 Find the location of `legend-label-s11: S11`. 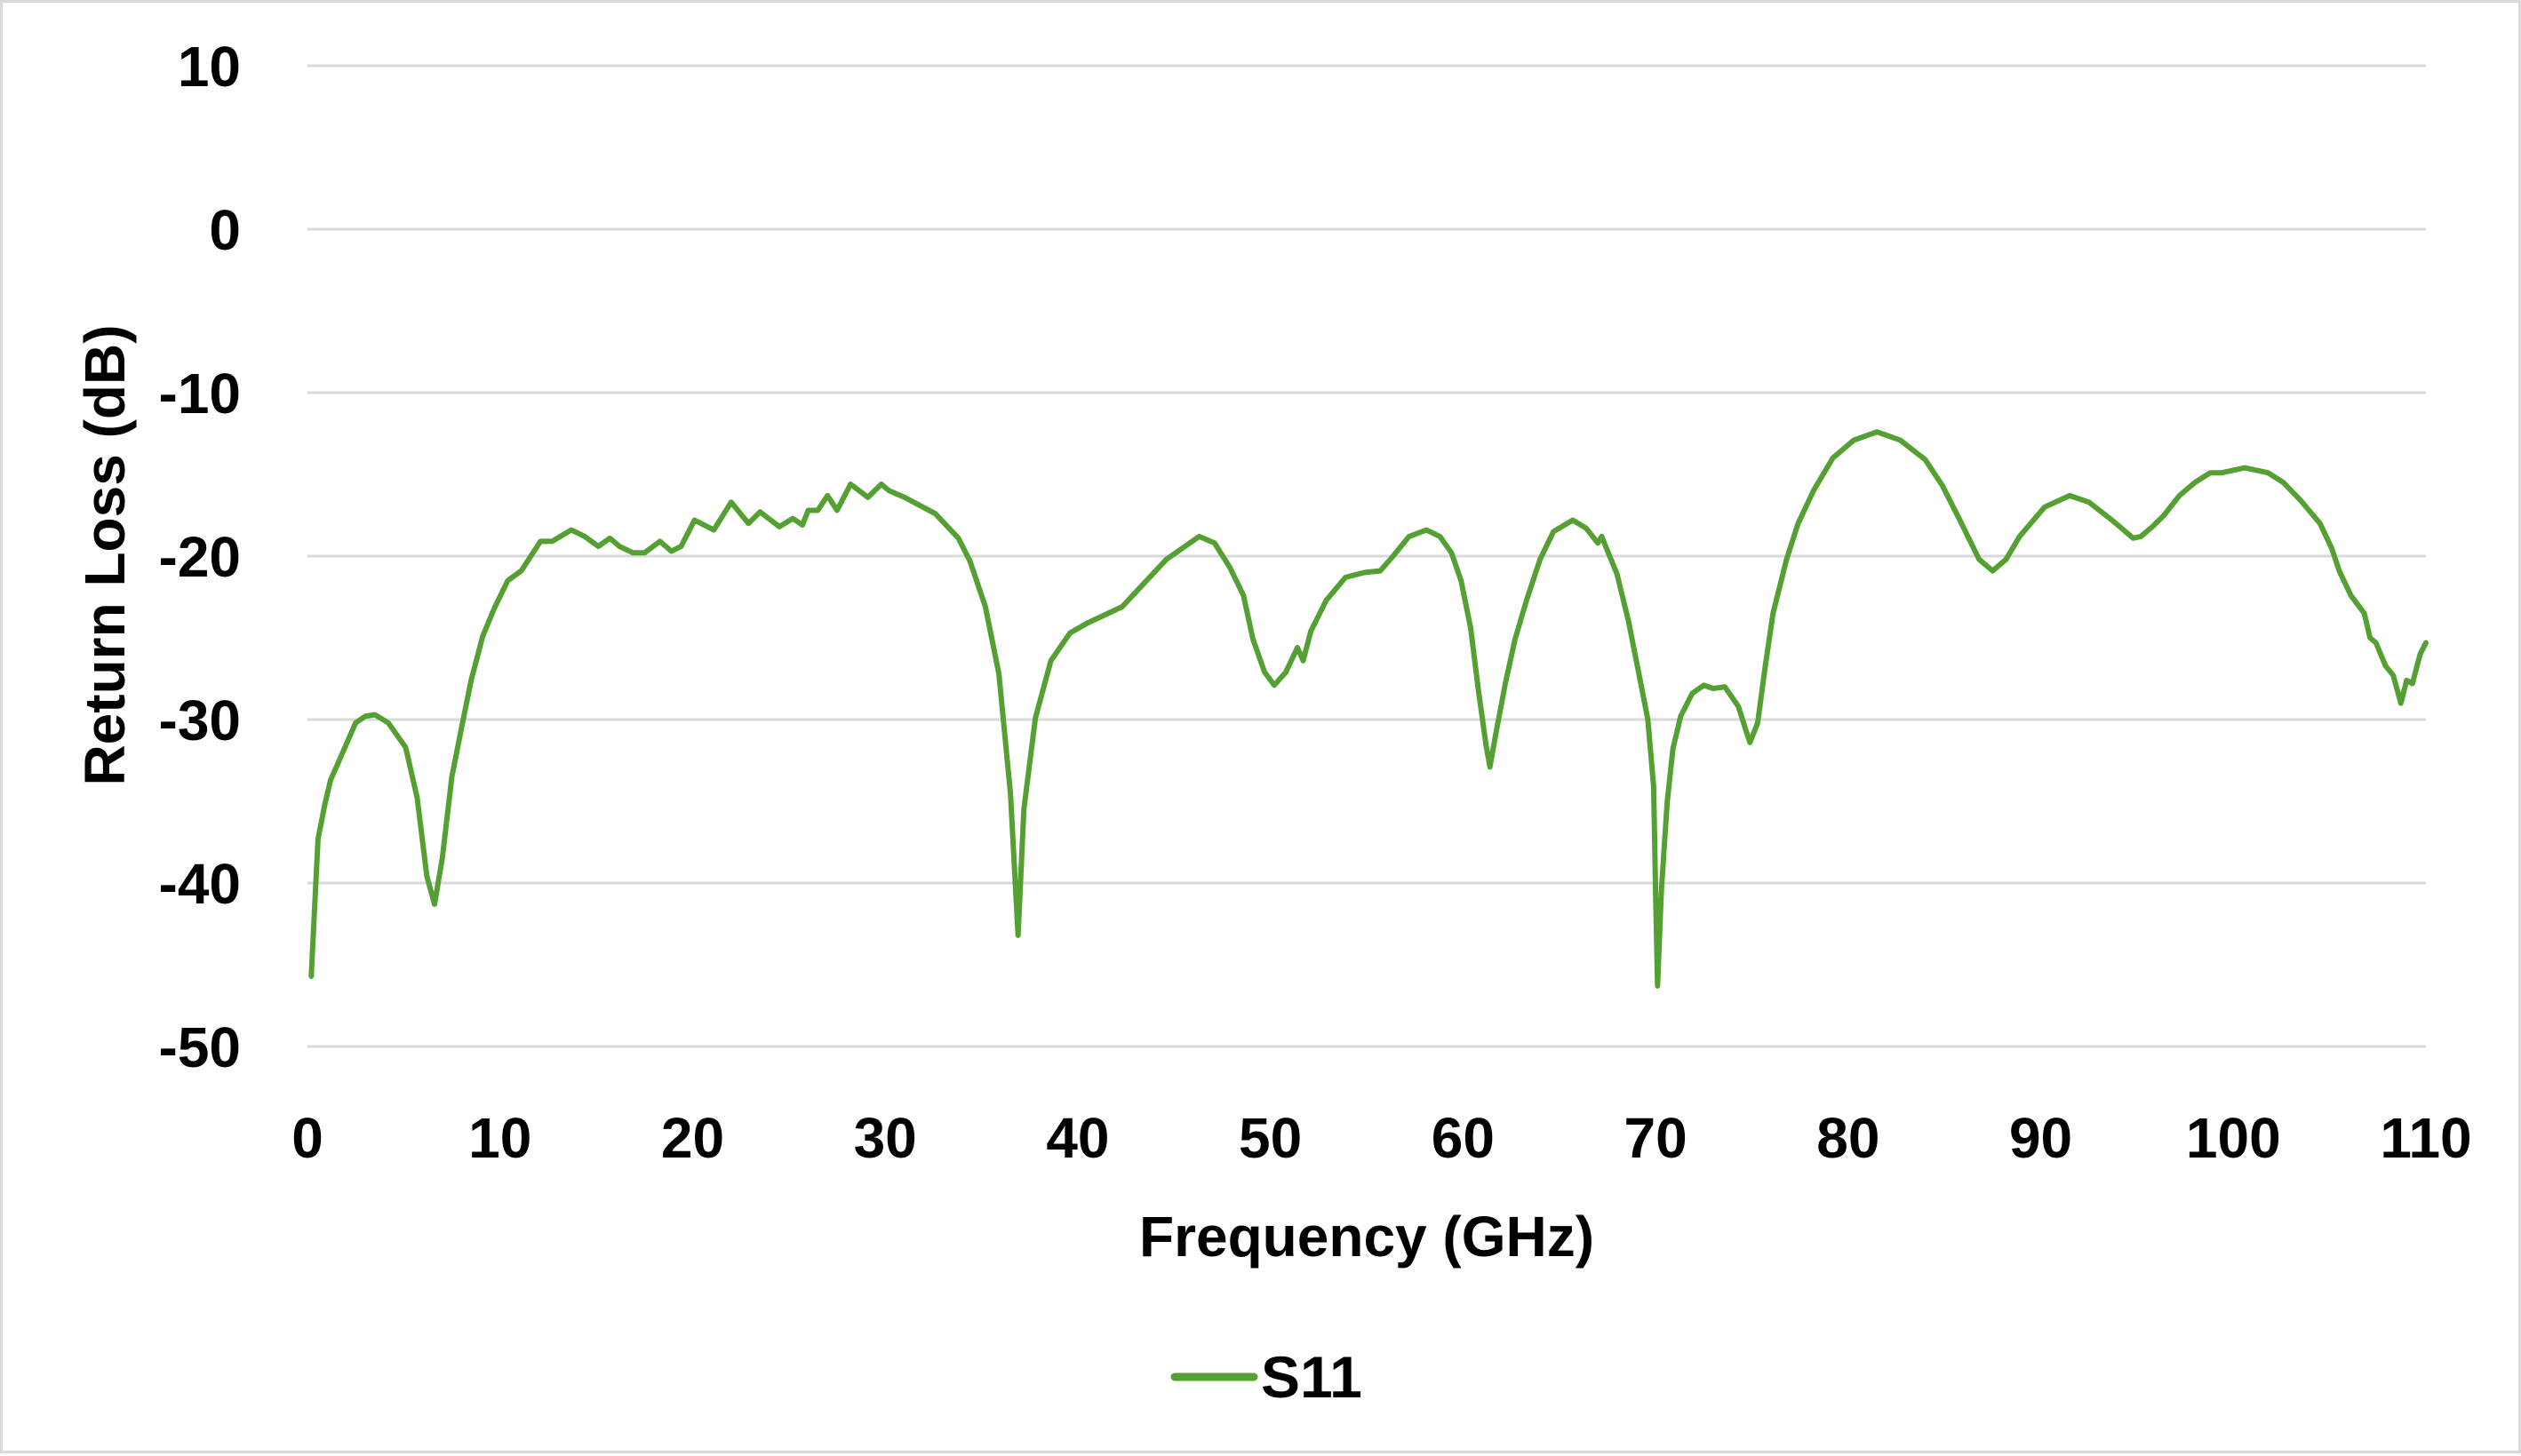

legend-label-s11: S11 is located at coordinates (1311, 1377).